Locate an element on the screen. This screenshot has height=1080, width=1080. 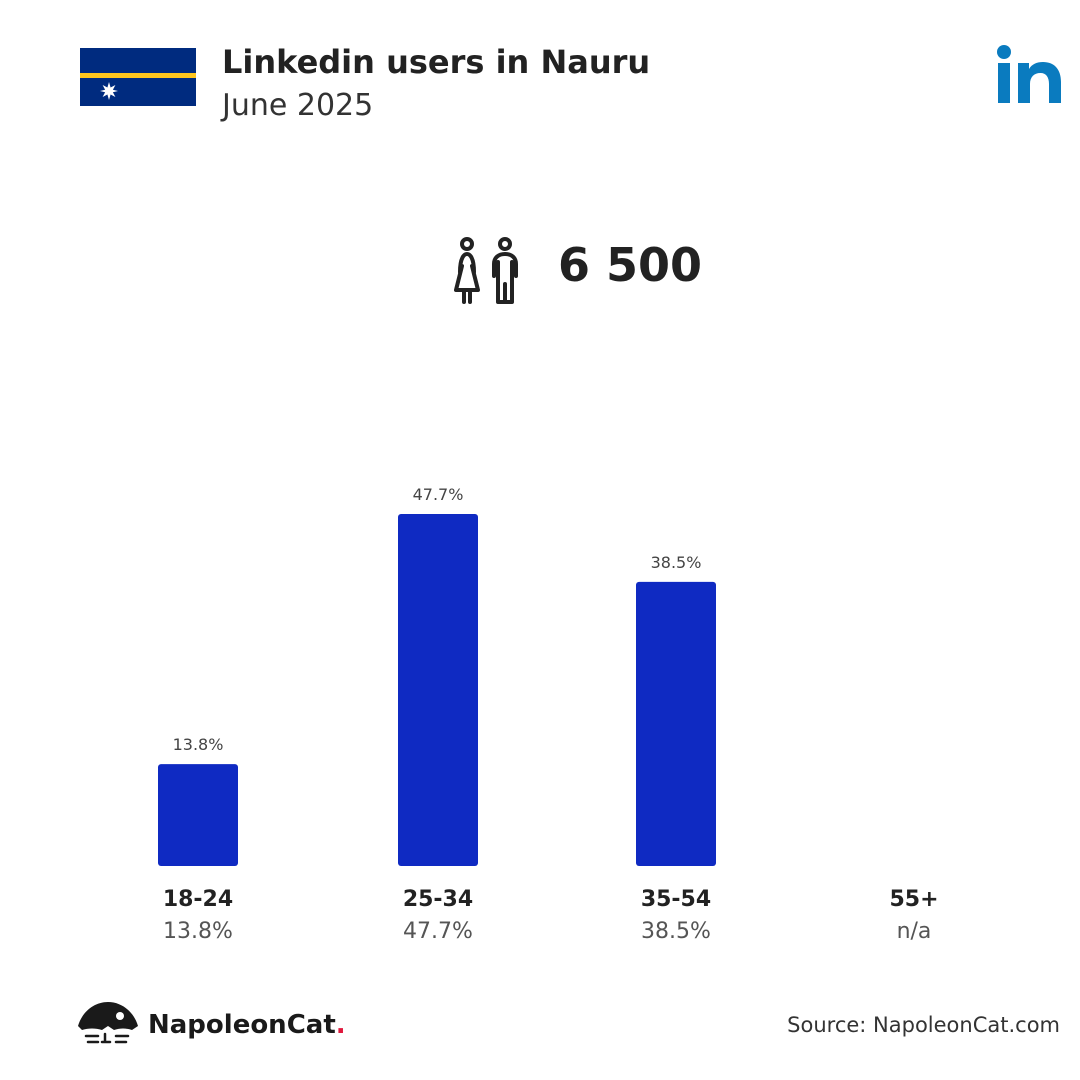
category-label-18-24: 18-24 is located at coordinates (198, 899).